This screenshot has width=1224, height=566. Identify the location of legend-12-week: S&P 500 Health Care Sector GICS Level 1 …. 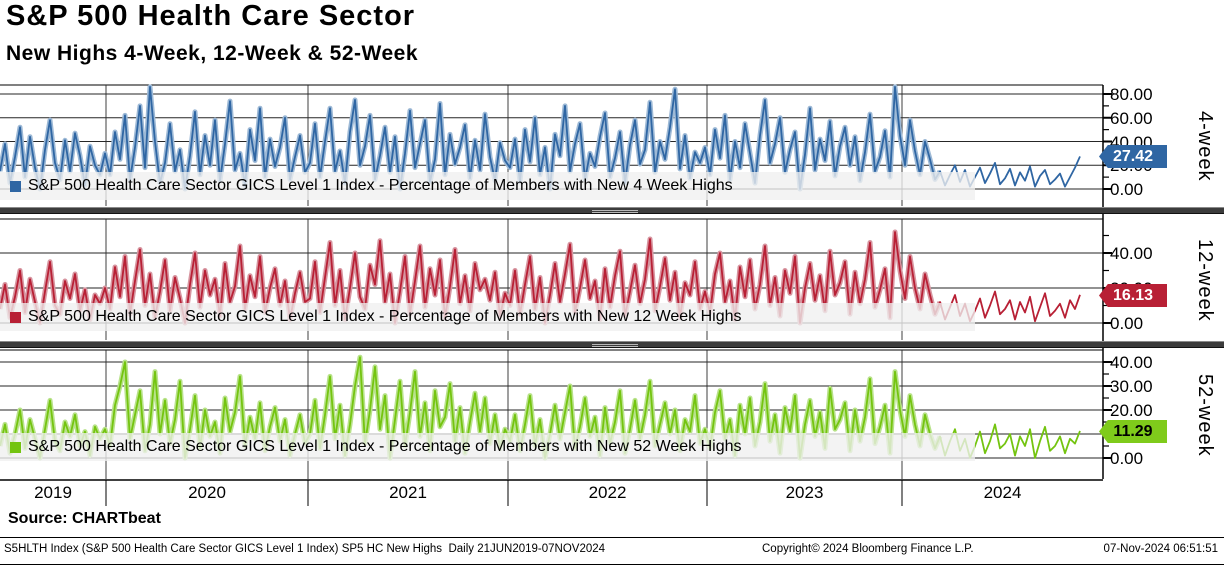
(487, 317).